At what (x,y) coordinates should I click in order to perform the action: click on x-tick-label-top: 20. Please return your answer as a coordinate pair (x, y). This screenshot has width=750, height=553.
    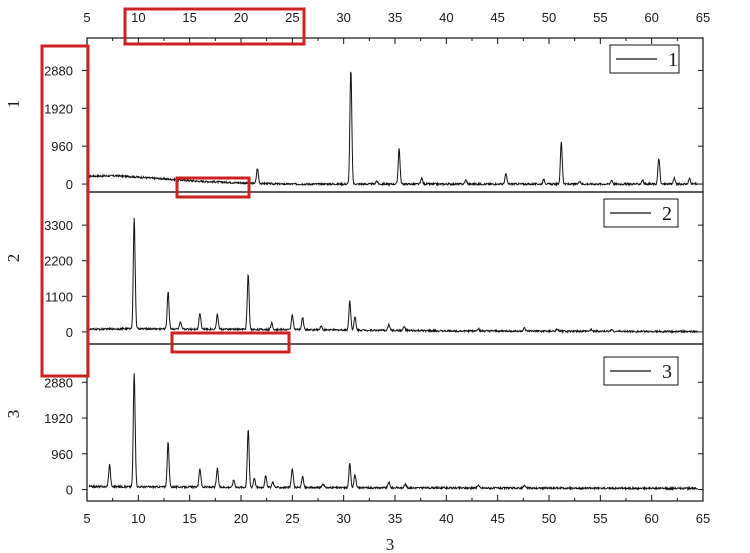
    Looking at the image, I should click on (241, 17).